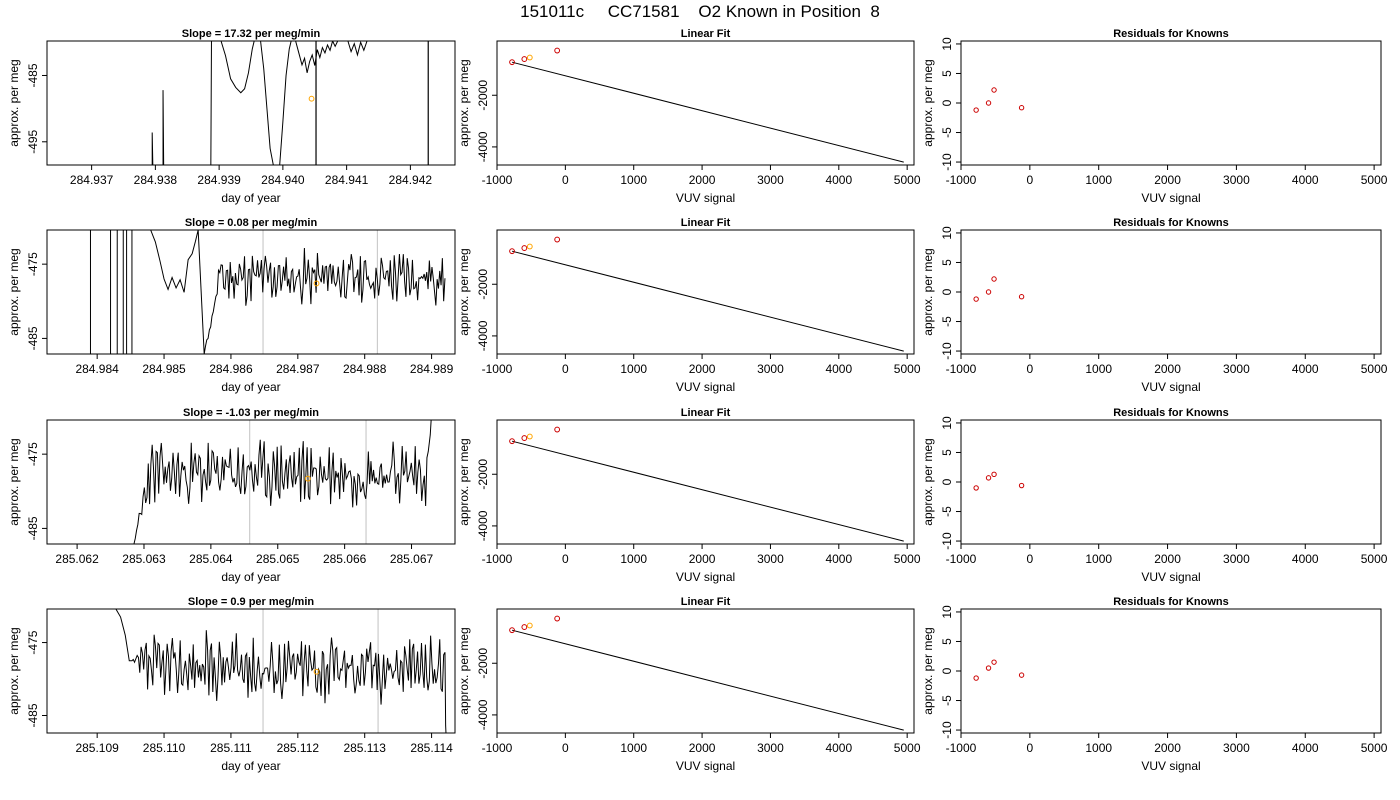 This screenshot has width=1400, height=800. Describe the element at coordinates (33, 642) in the screenshot. I see `y-tick-label: -475` at that location.